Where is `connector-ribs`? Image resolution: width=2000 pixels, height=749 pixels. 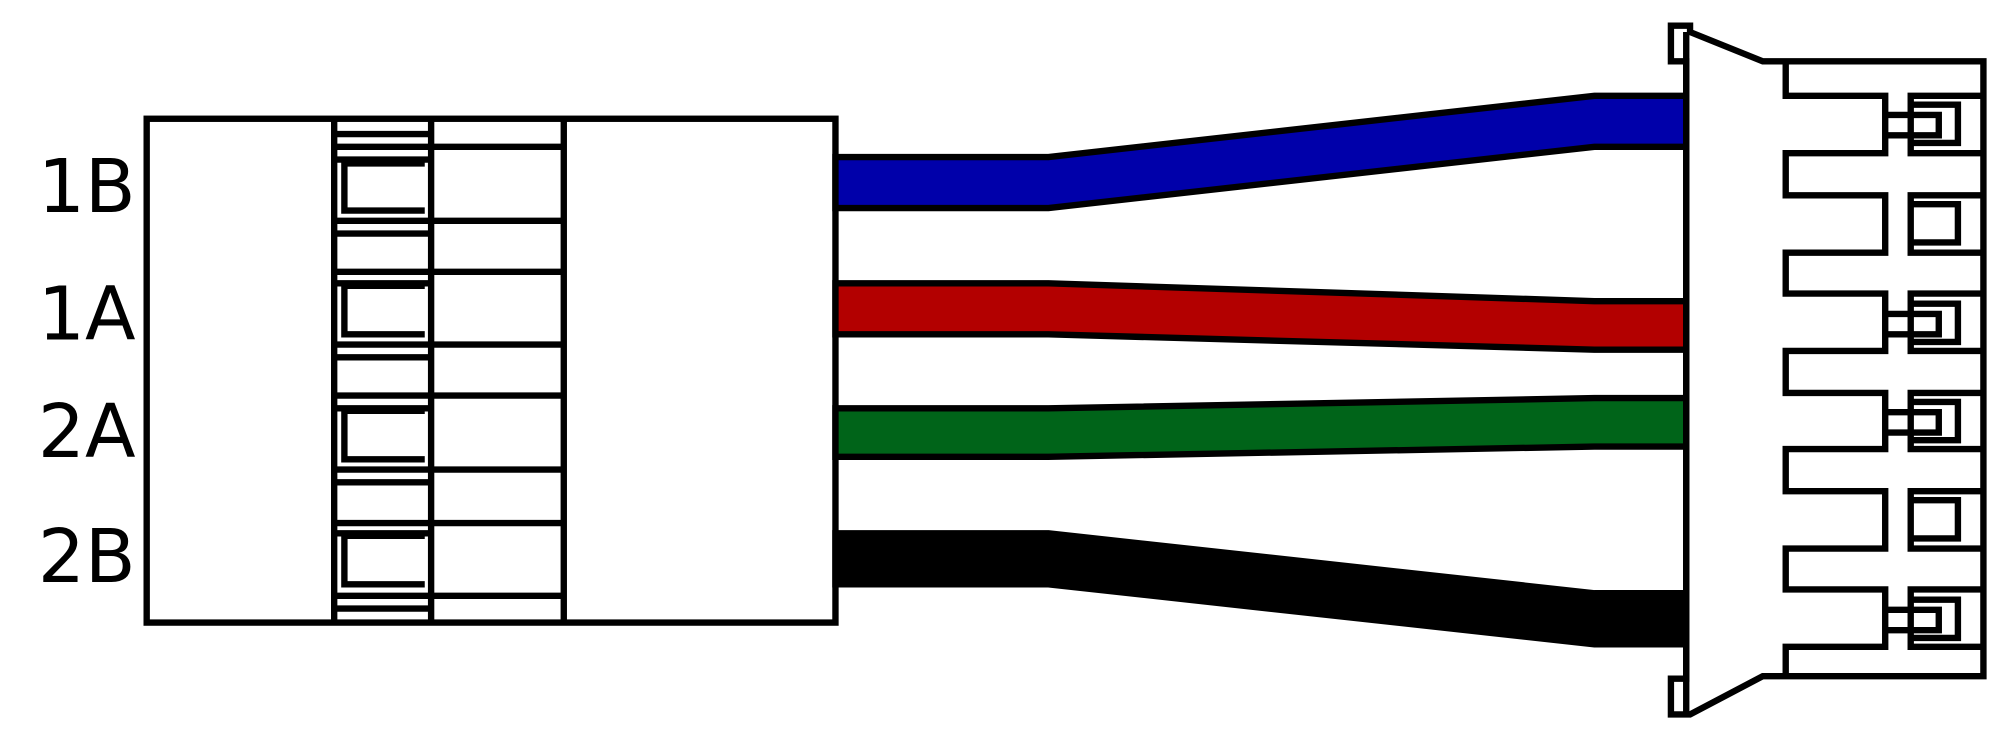
connector-ribs is located at coordinates (449, 371).